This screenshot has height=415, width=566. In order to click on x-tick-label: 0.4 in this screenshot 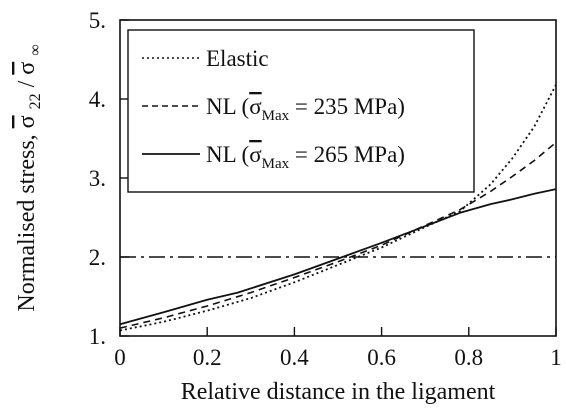, I will do `click(294, 357)`.